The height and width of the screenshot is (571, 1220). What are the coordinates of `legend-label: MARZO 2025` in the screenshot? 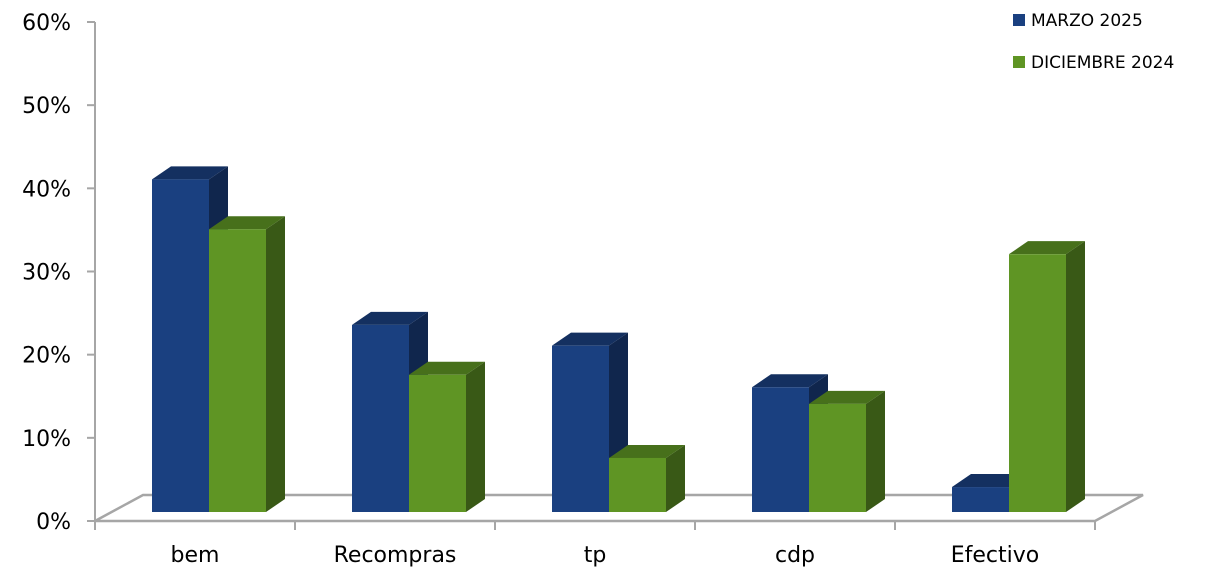 It's located at (1087, 21).